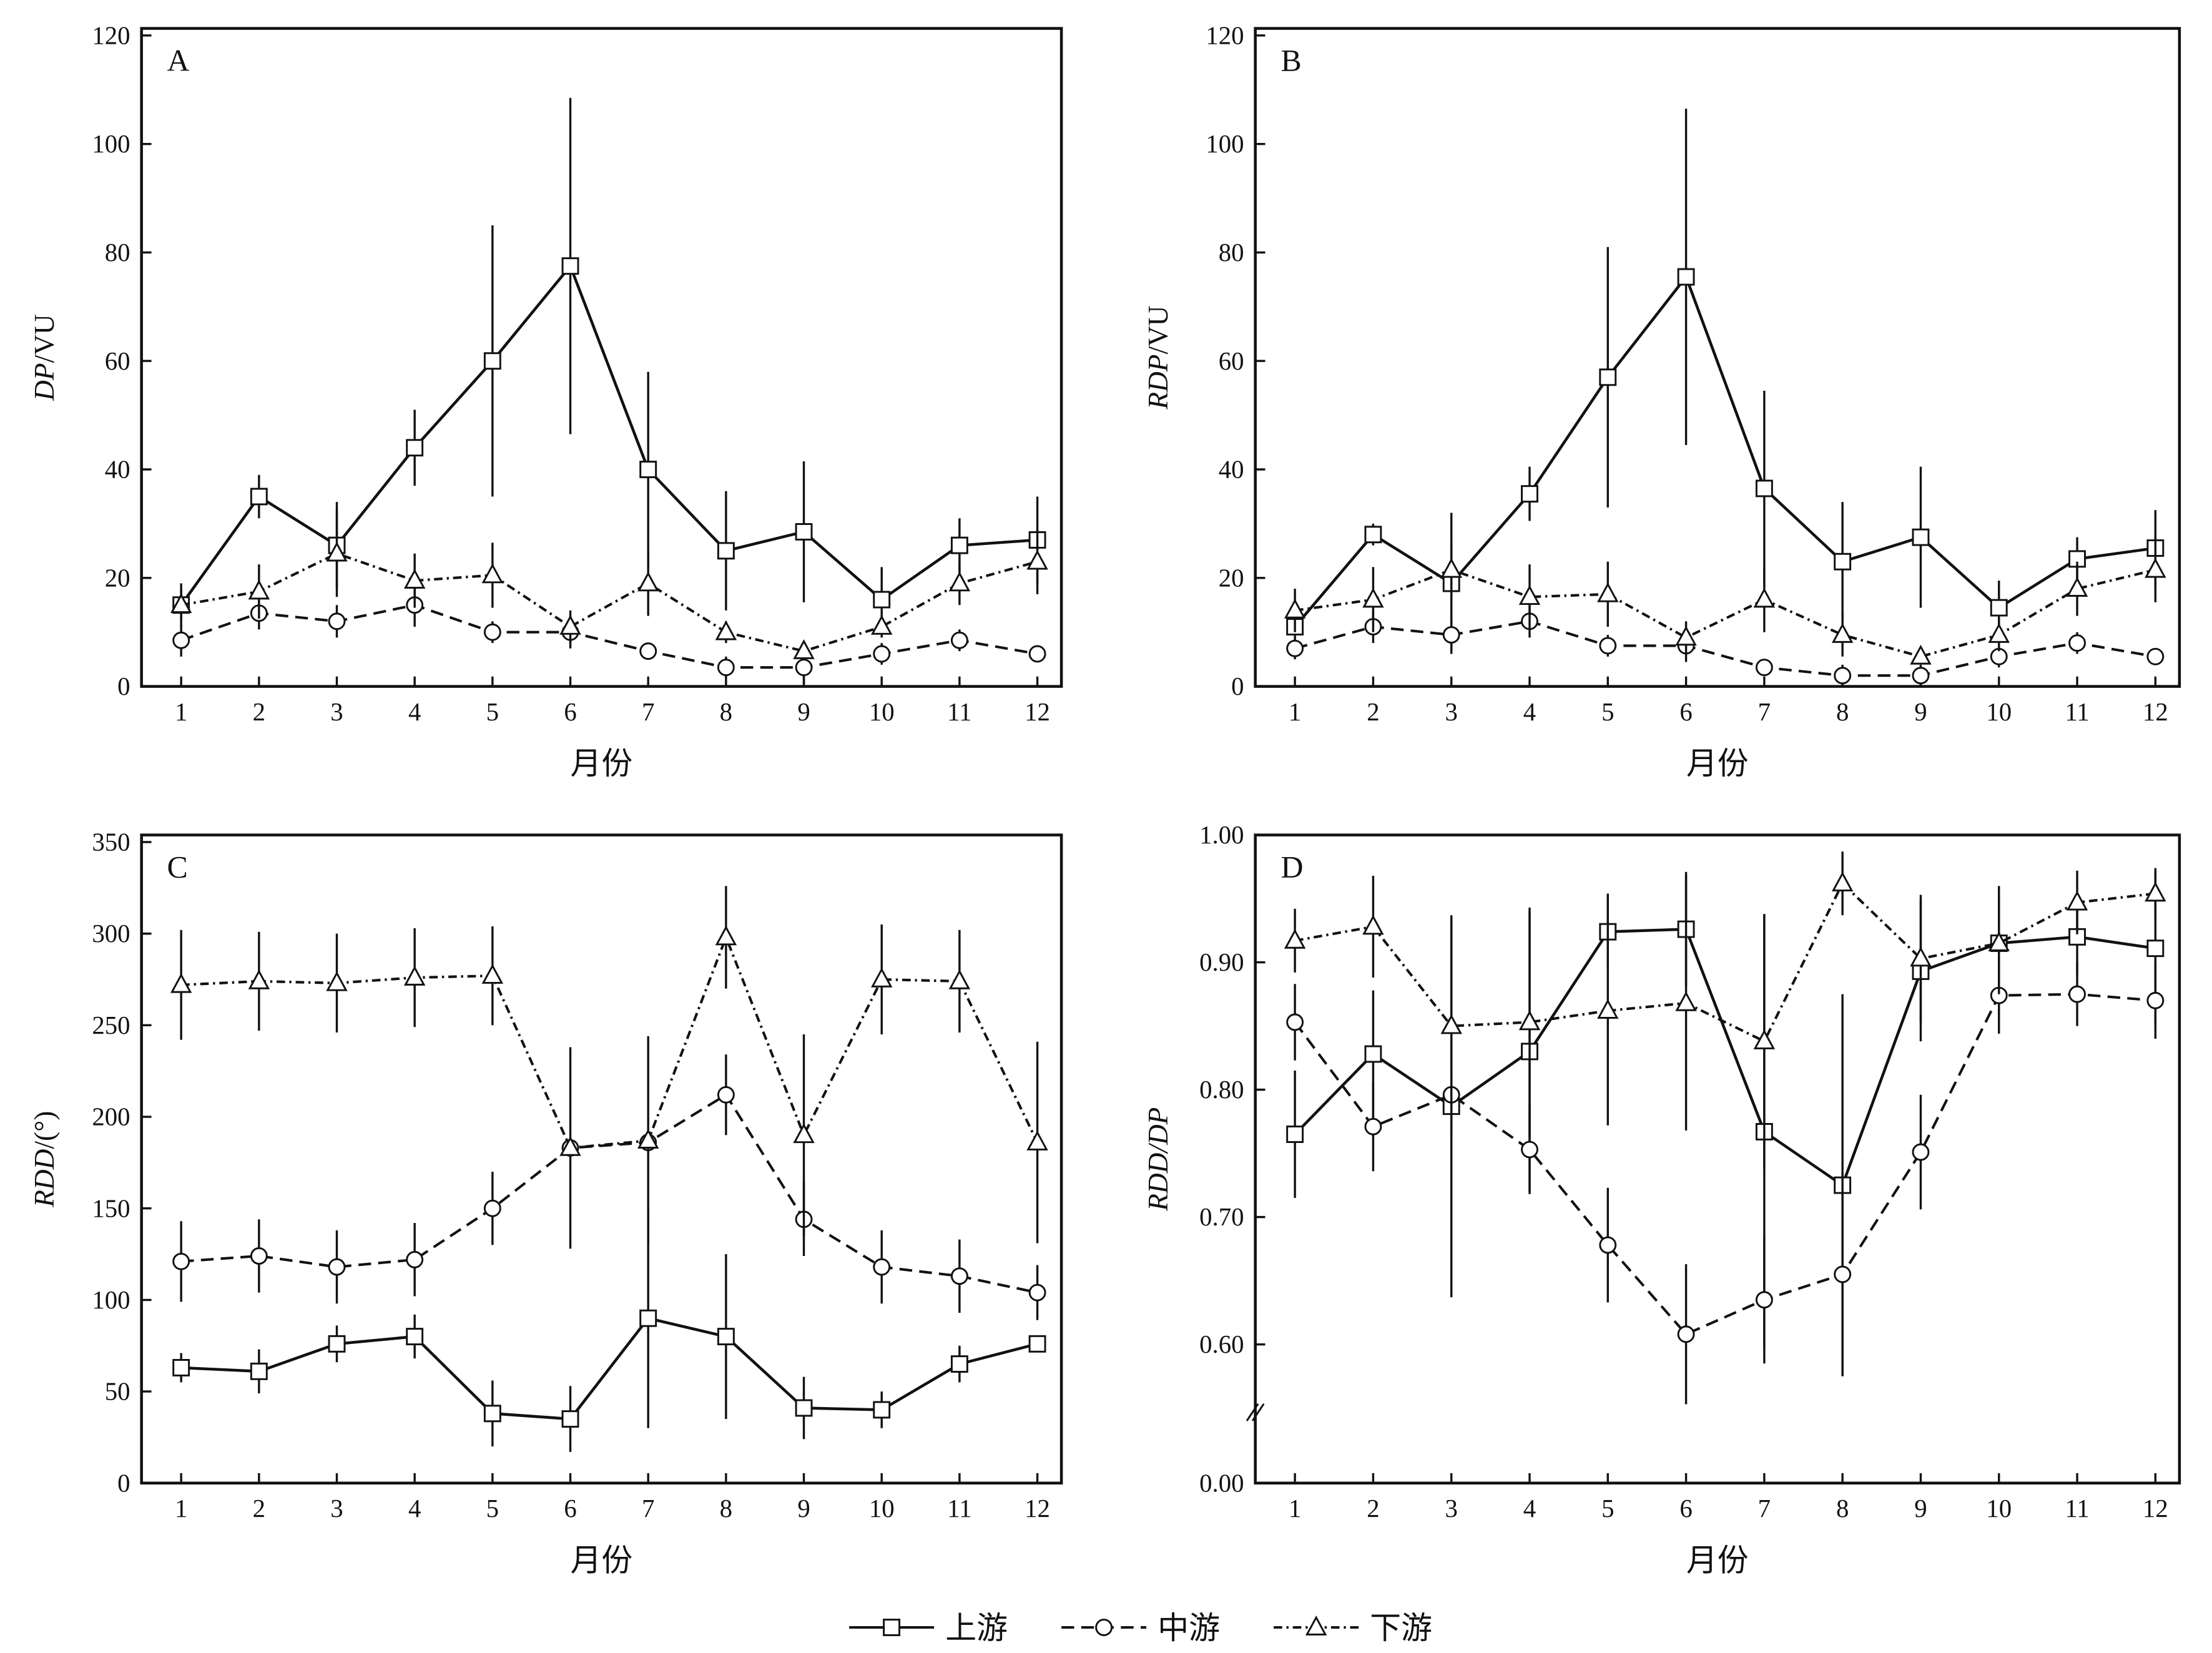 This screenshot has height=1653, width=2212. I want to click on x-tick-label: 10, so click(882, 1508).